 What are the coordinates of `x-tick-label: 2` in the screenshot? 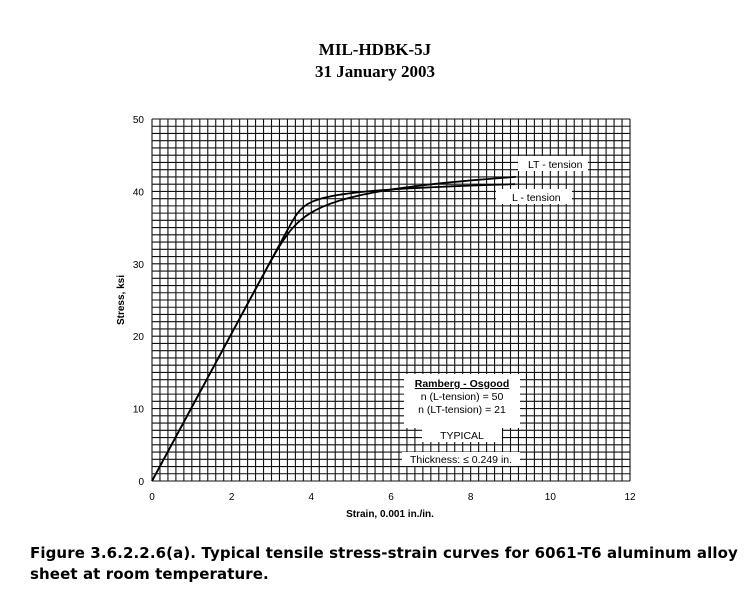 It's located at (232, 497).